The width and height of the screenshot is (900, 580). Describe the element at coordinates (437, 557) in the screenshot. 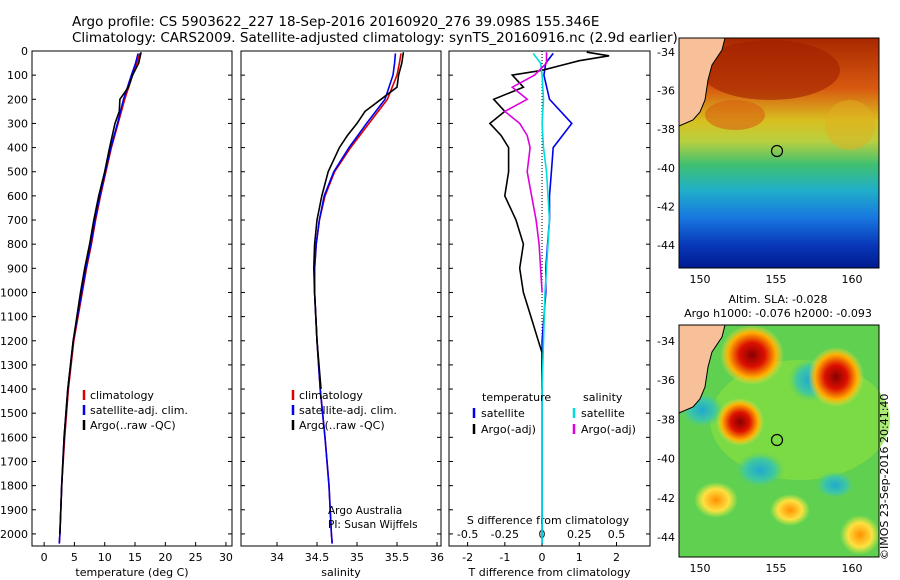

I see `x-tick-label: 36` at that location.